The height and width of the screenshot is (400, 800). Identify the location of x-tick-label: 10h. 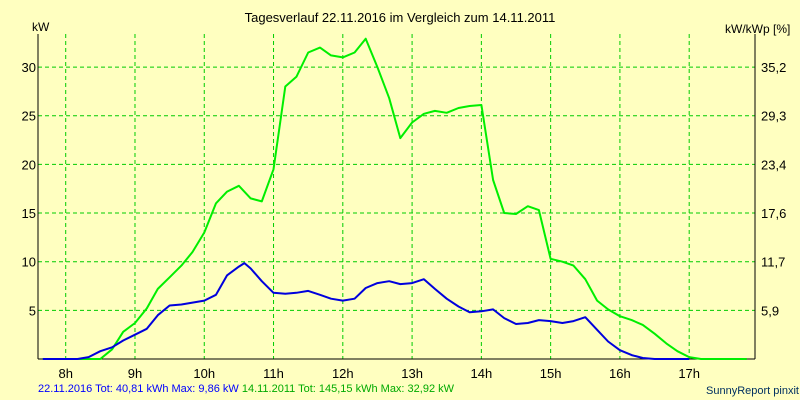
(204, 373).